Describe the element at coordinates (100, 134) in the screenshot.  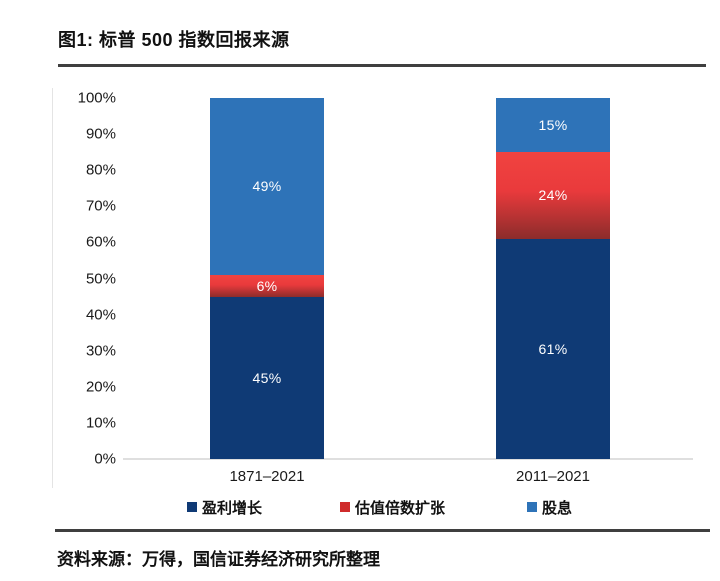
I see `y-axis-tick: 90%` at that location.